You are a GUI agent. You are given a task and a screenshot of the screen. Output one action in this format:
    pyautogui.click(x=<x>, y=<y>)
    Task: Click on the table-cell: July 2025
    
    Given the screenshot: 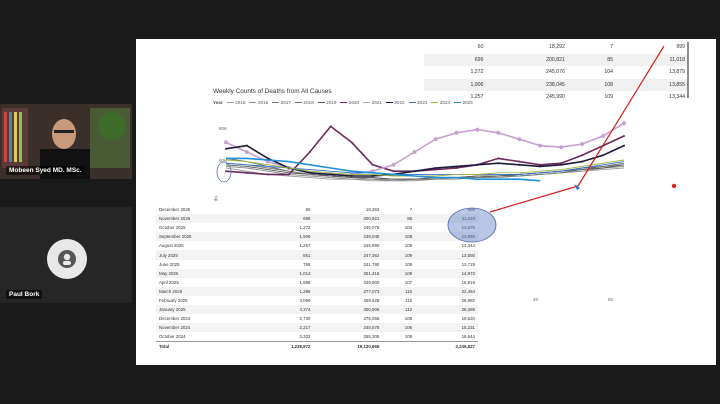 What is the action you would take?
    pyautogui.click(x=203, y=255)
    